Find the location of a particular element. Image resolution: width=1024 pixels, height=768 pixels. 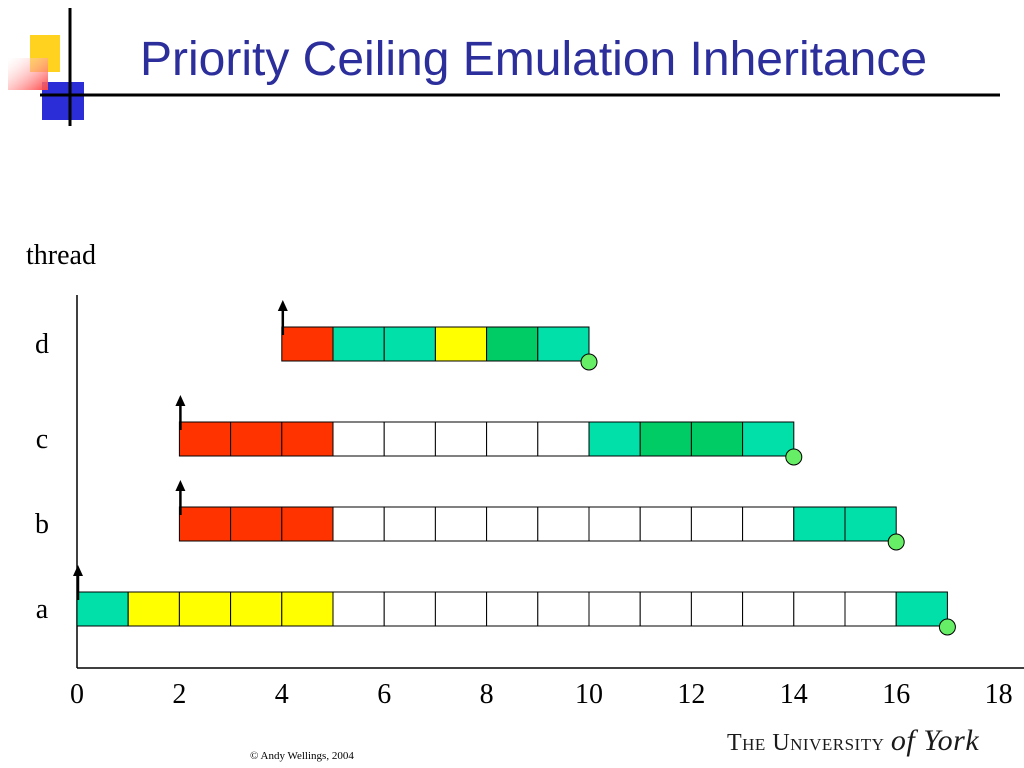

time-cell-d-yellow is located at coordinates (461, 344).